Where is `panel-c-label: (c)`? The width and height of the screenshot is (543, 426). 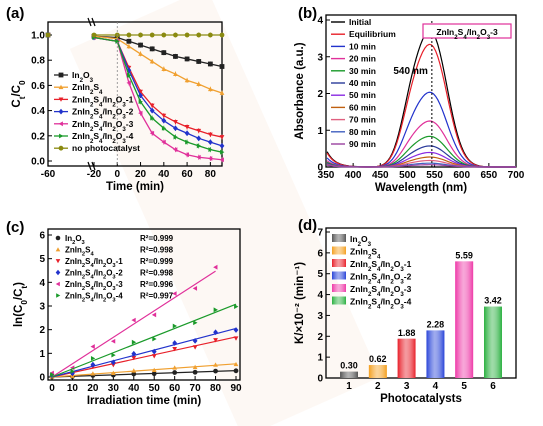
panel-c-label: (c) is located at coordinates (15, 227).